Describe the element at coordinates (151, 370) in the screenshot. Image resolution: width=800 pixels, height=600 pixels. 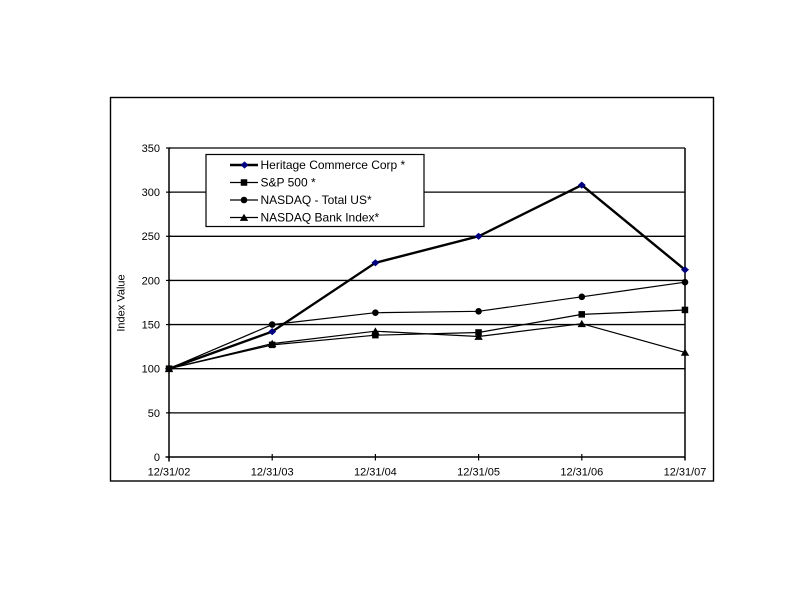
I see `svg-text: 100` at that location.